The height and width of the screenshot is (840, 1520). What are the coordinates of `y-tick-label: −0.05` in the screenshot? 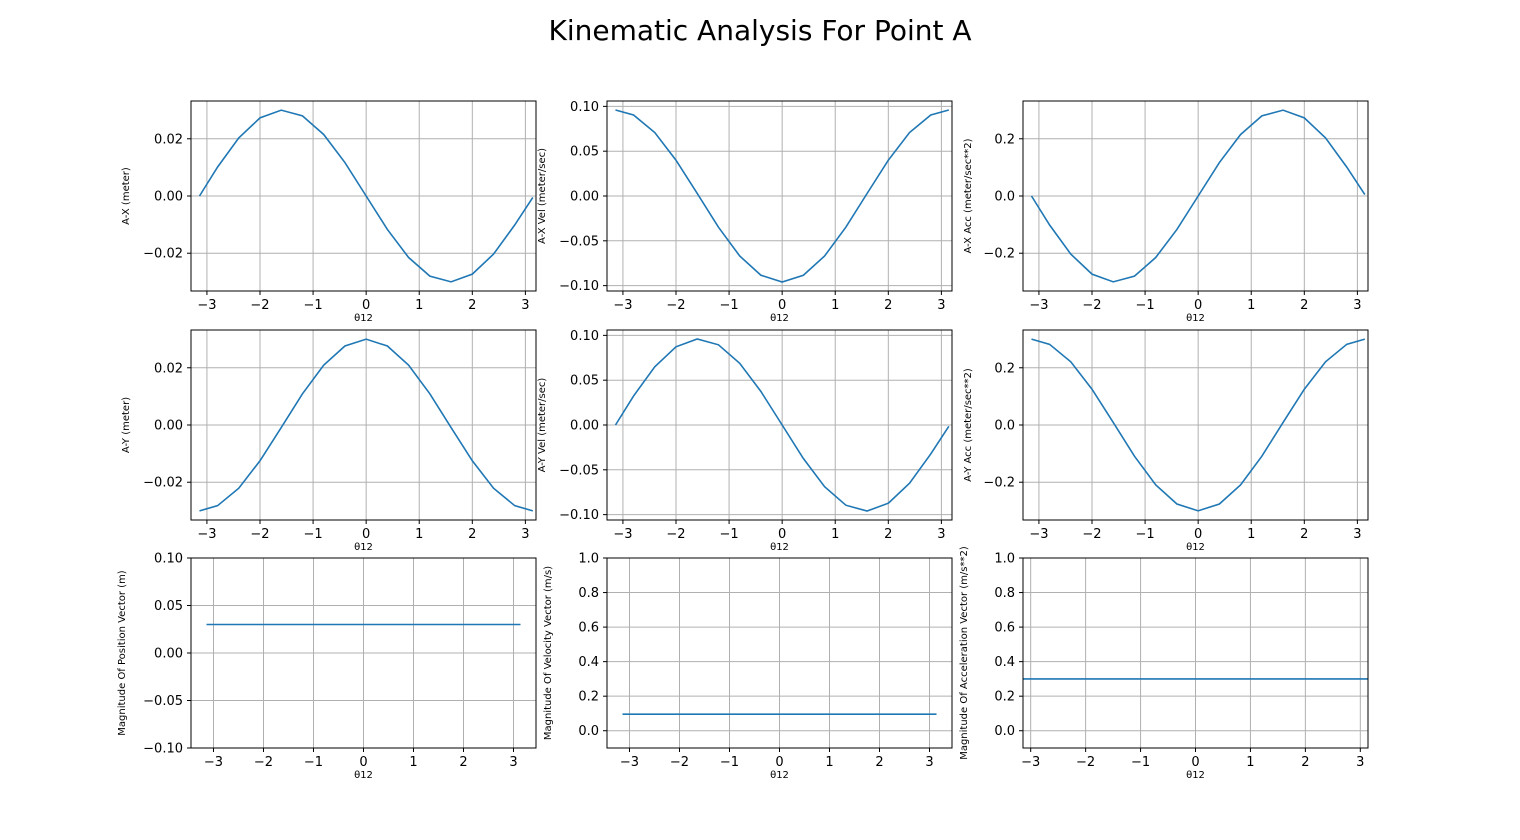 It's located at (163, 701).